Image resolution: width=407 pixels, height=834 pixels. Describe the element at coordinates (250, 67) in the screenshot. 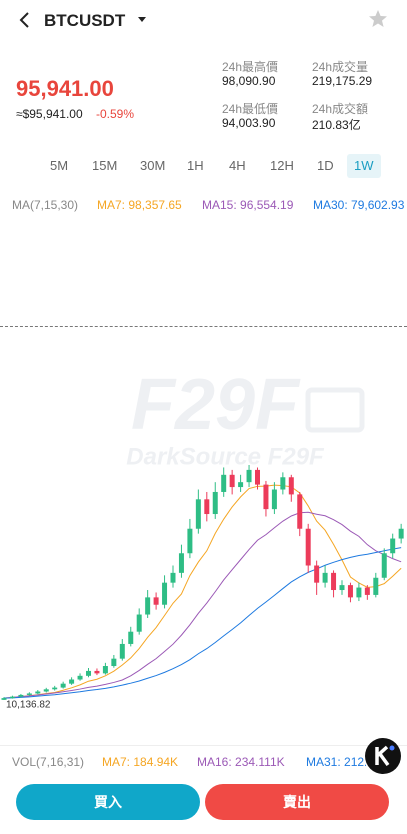

I see `stat-label: 24h最高價` at that location.